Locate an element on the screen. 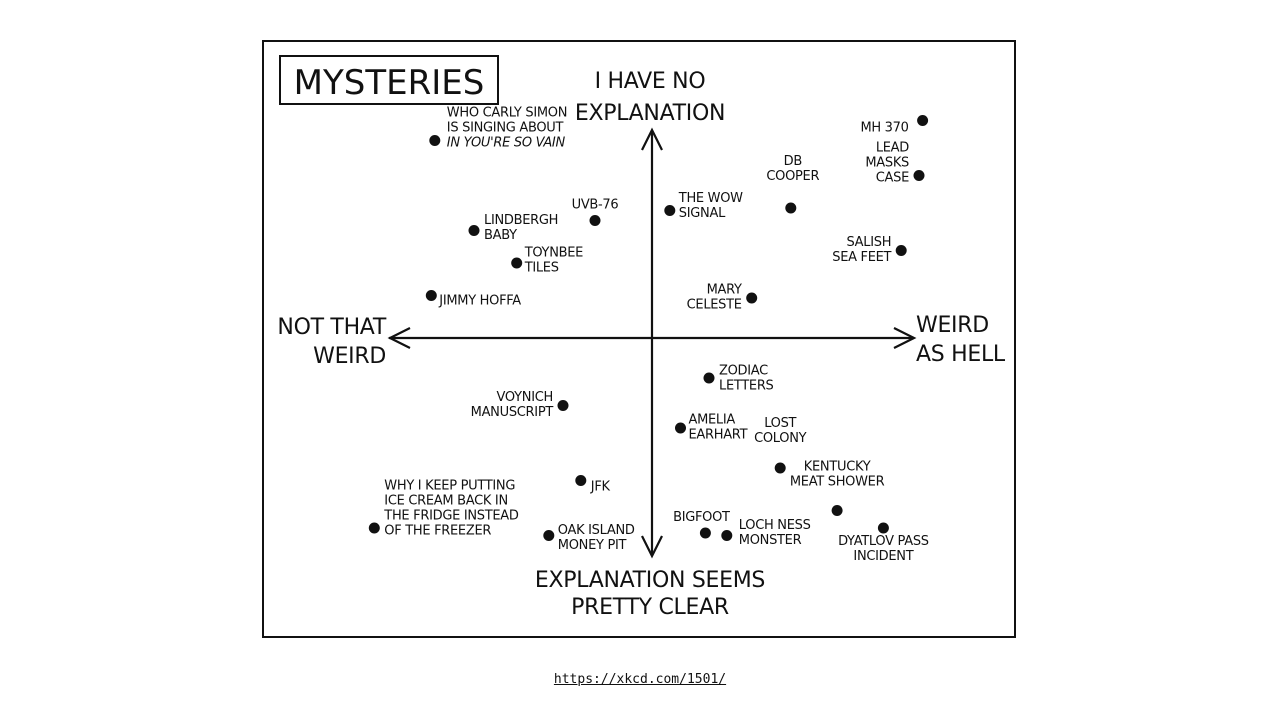 This screenshot has height=720, width=1280. mystery-bigfoot: BIGFOOT is located at coordinates (701, 524).